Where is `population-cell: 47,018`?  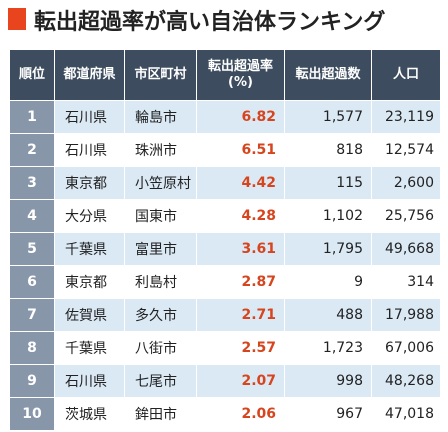 population-cell: 47,018 is located at coordinates (406, 414).